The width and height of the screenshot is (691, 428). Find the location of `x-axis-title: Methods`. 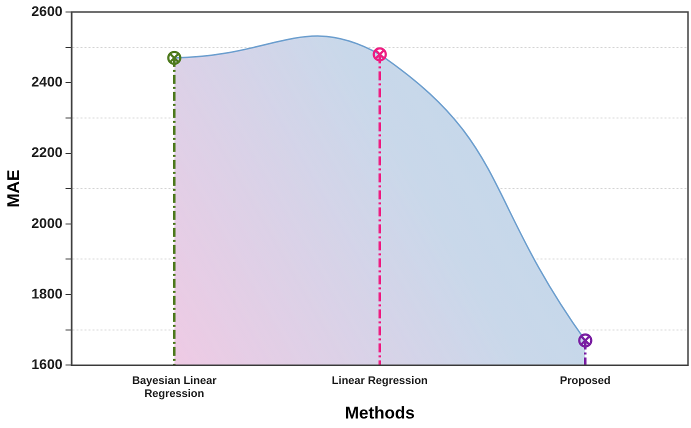

x-axis-title: Methods is located at coordinates (379, 412).